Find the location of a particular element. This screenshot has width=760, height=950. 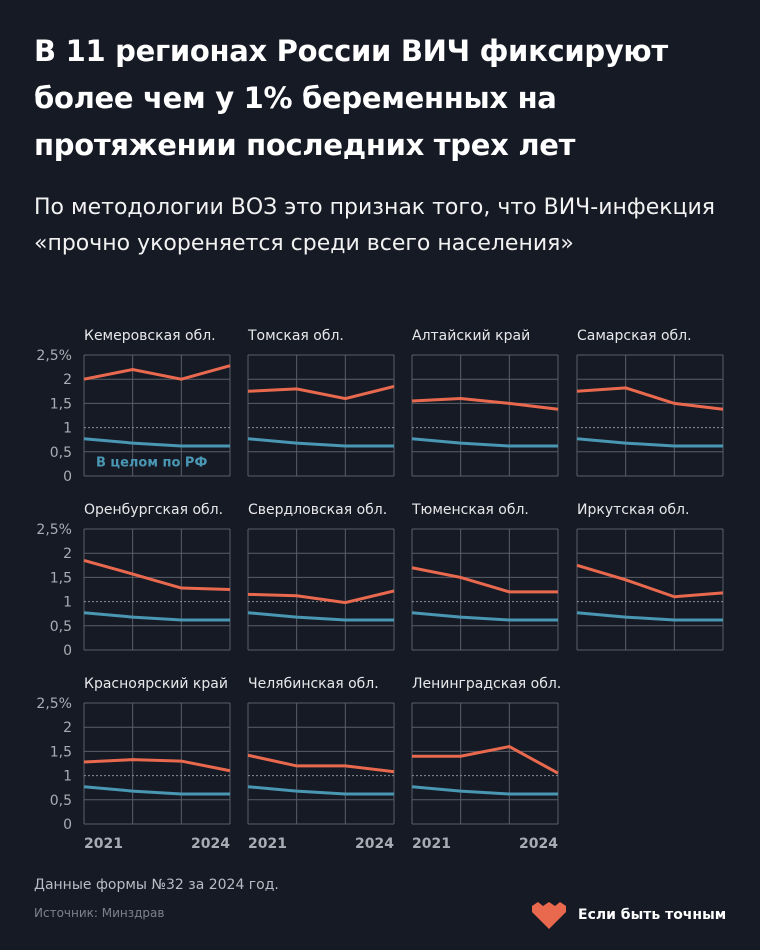

source-note: Источник: Минздрав is located at coordinates (99, 913).